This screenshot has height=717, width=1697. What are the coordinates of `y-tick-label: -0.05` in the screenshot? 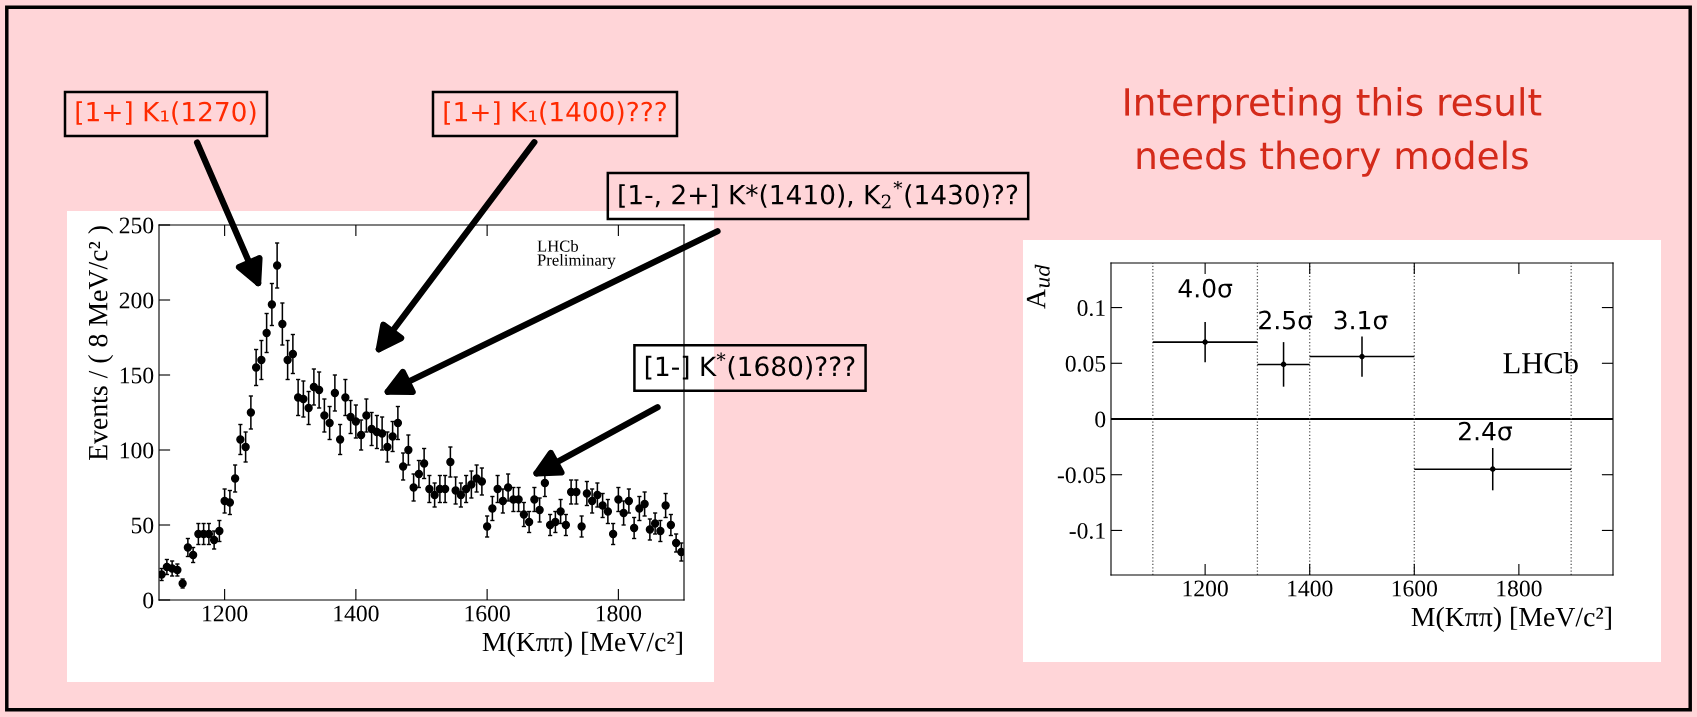 It's located at (1081, 475).